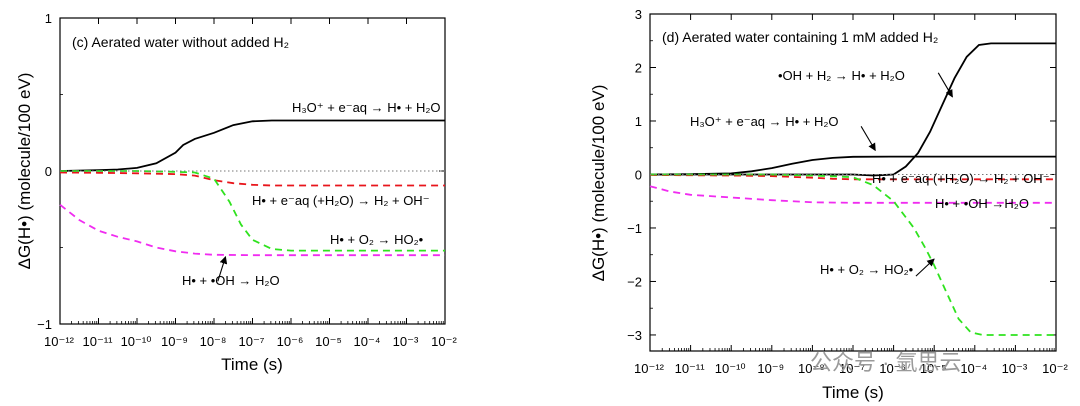 This screenshot has height=406, width=1080. I want to click on annotation-ohh2-d: •OH + H₂ → H• + H₂O, so click(841, 75).